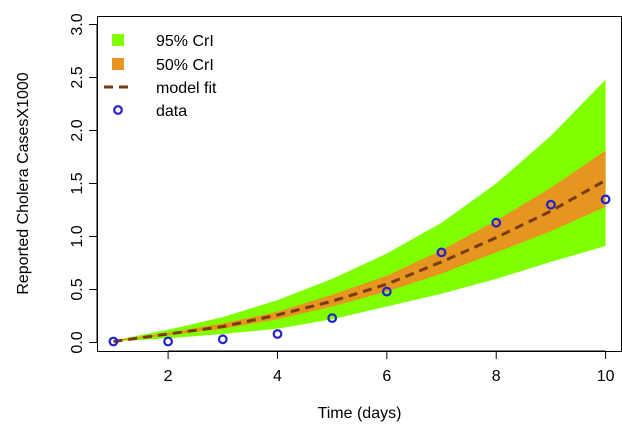  What do you see at coordinates (77, 77) in the screenshot?
I see `y-tick-label: 2.5` at bounding box center [77, 77].